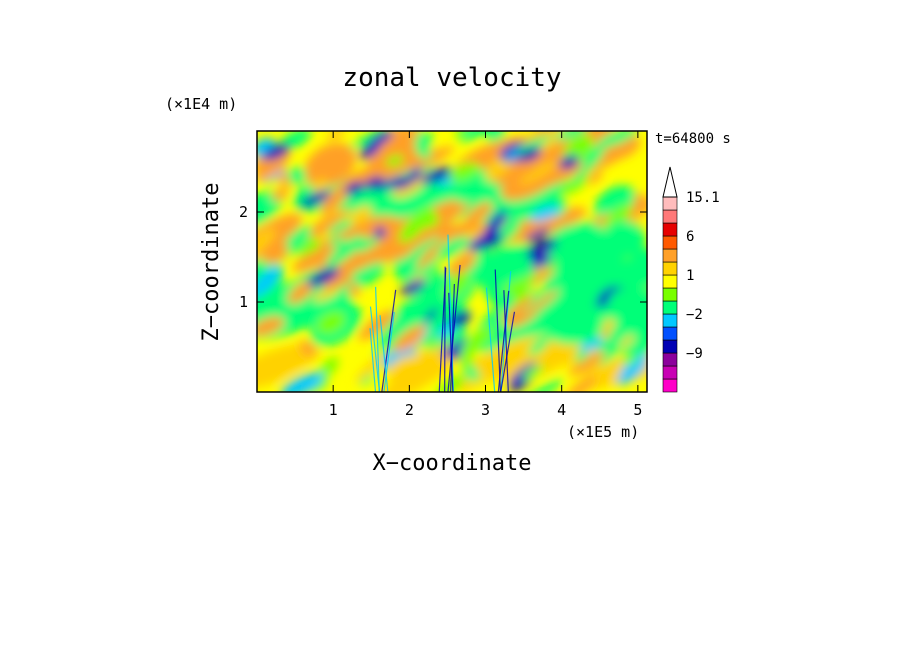 The width and height of the screenshot is (904, 654). What do you see at coordinates (485, 410) in the screenshot?
I see `x-tick-label: 3` at bounding box center [485, 410].